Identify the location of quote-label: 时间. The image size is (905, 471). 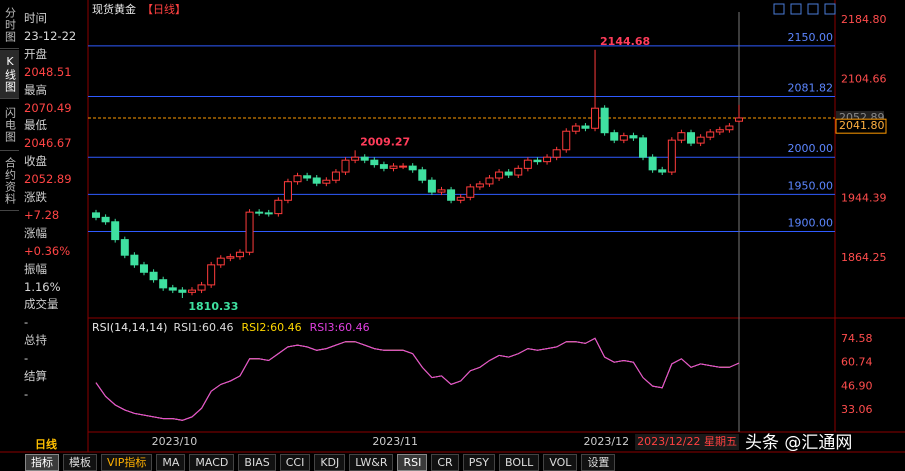
(35, 18).